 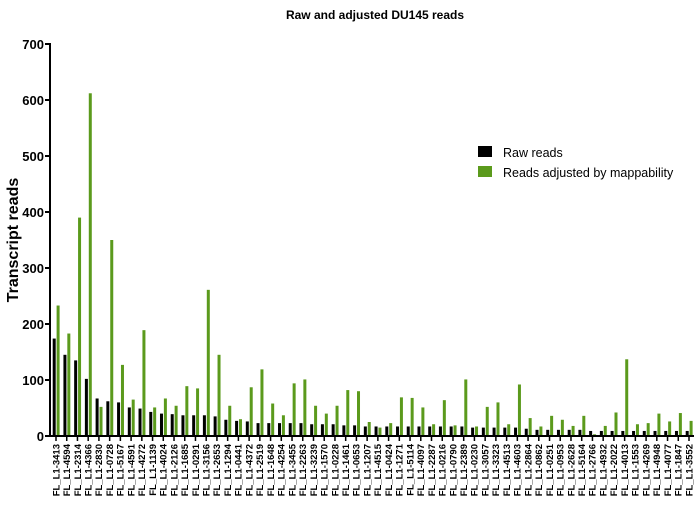 I want to click on x-tick-label: FL_L1-3057, so click(x=485, y=470).